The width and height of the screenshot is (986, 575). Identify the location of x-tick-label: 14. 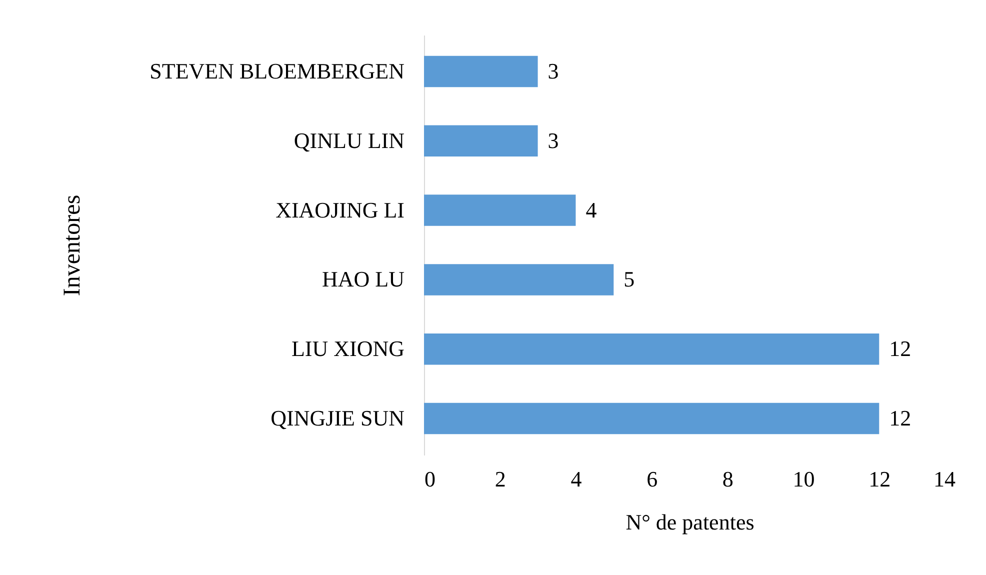
(945, 479).